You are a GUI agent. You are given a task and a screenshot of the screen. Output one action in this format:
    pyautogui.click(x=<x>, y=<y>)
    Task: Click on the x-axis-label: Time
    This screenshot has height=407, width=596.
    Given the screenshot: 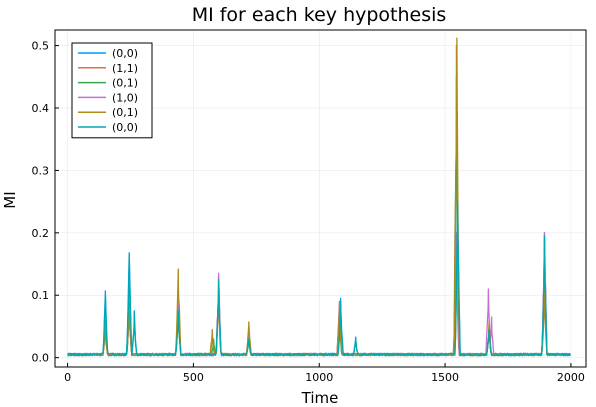 What is the action you would take?
    pyautogui.click(x=320, y=398)
    